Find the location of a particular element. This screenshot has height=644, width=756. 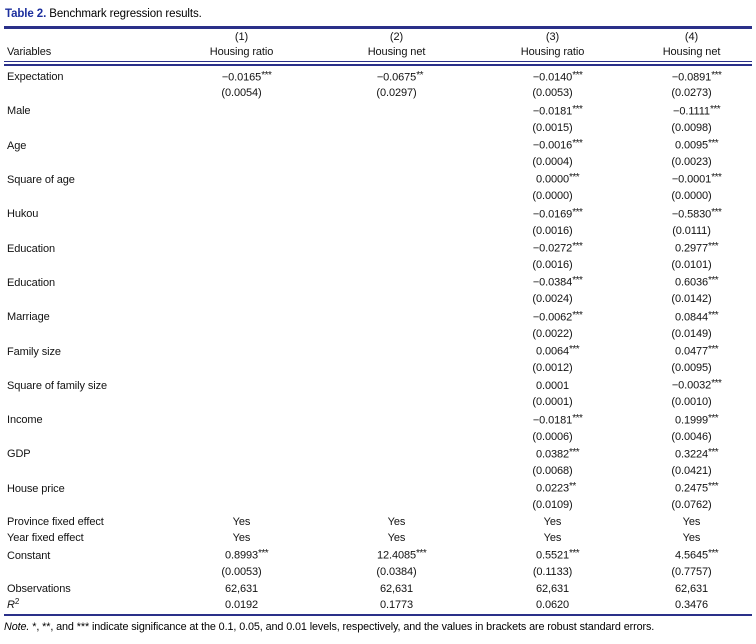

value-text: (0.0384) is located at coordinates (396, 572).